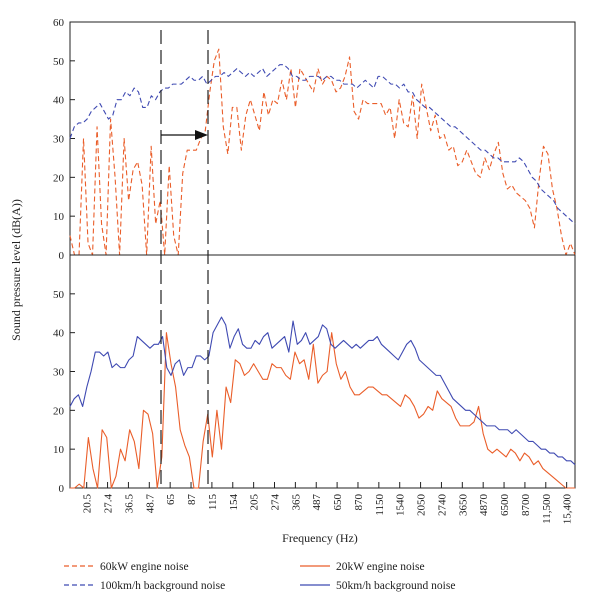 The image size is (600, 612). What do you see at coordinates (526, 505) in the screenshot?
I see `x-tick-label: 8700` at bounding box center [526, 505].